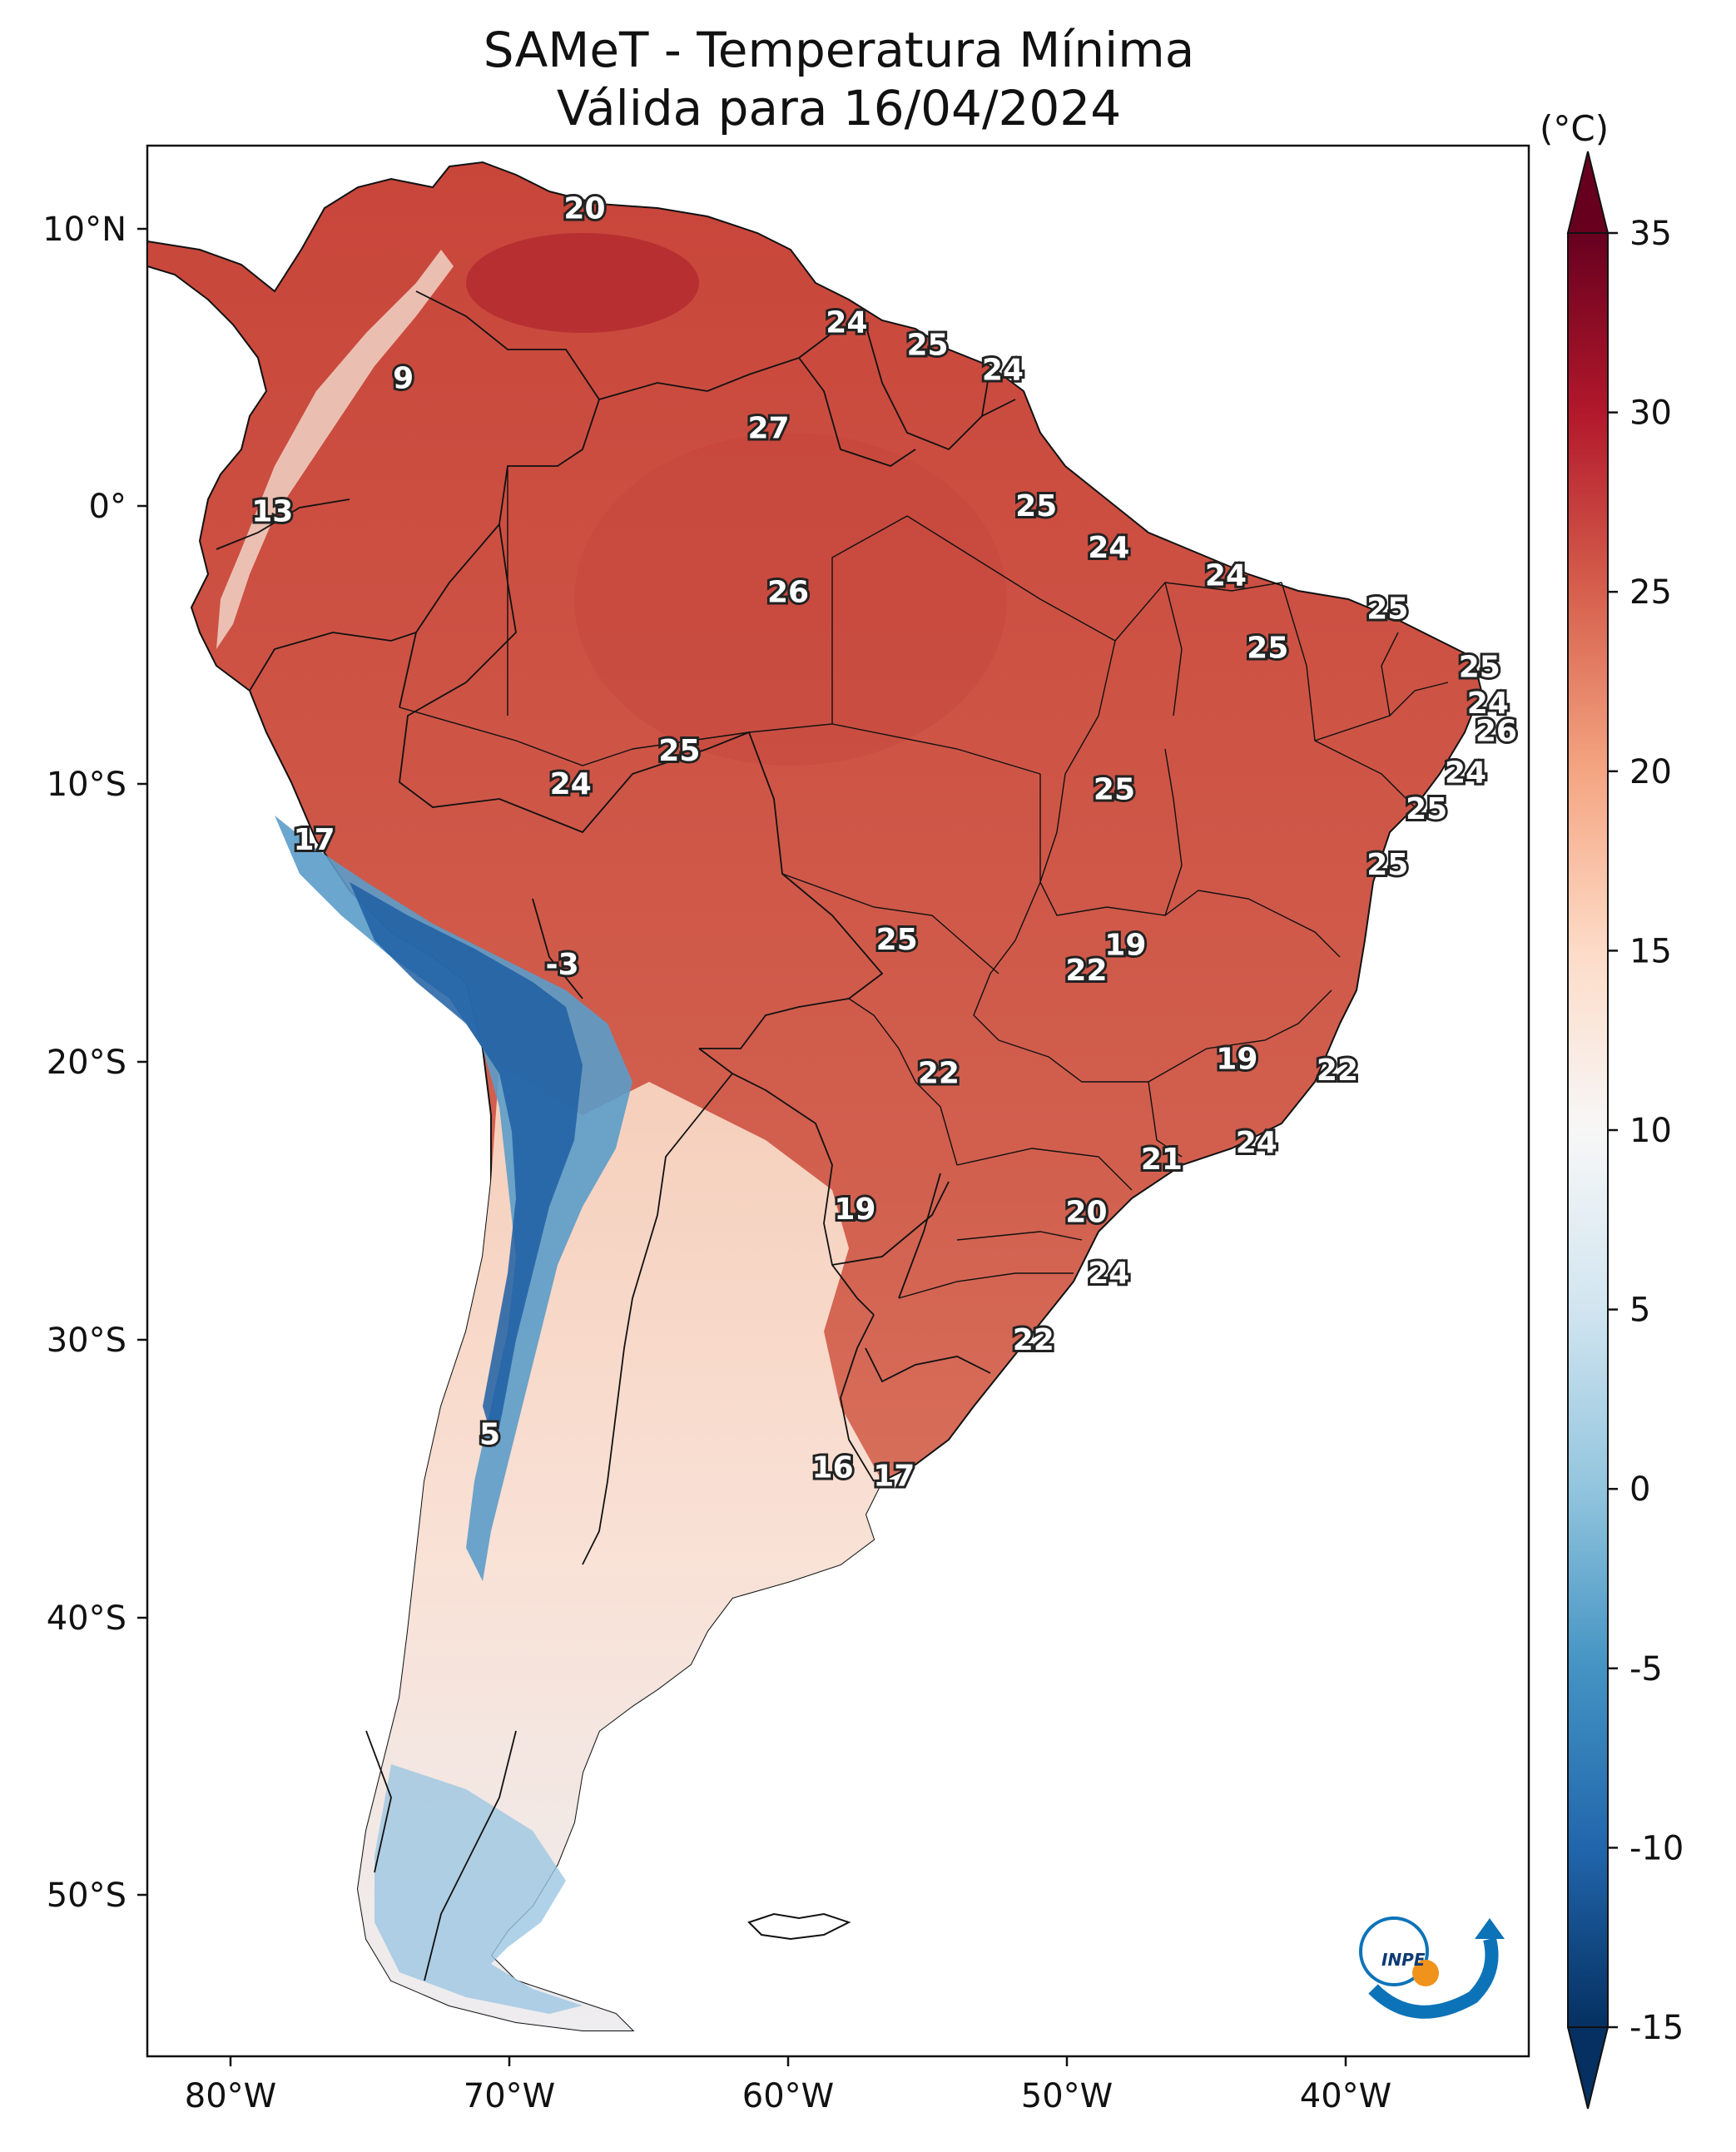 The image size is (1736, 2152). I want to click on latitude-labels: 10°N 0° 10°S 20°S 30°S 40°S 50°S, so click(84, 1063).